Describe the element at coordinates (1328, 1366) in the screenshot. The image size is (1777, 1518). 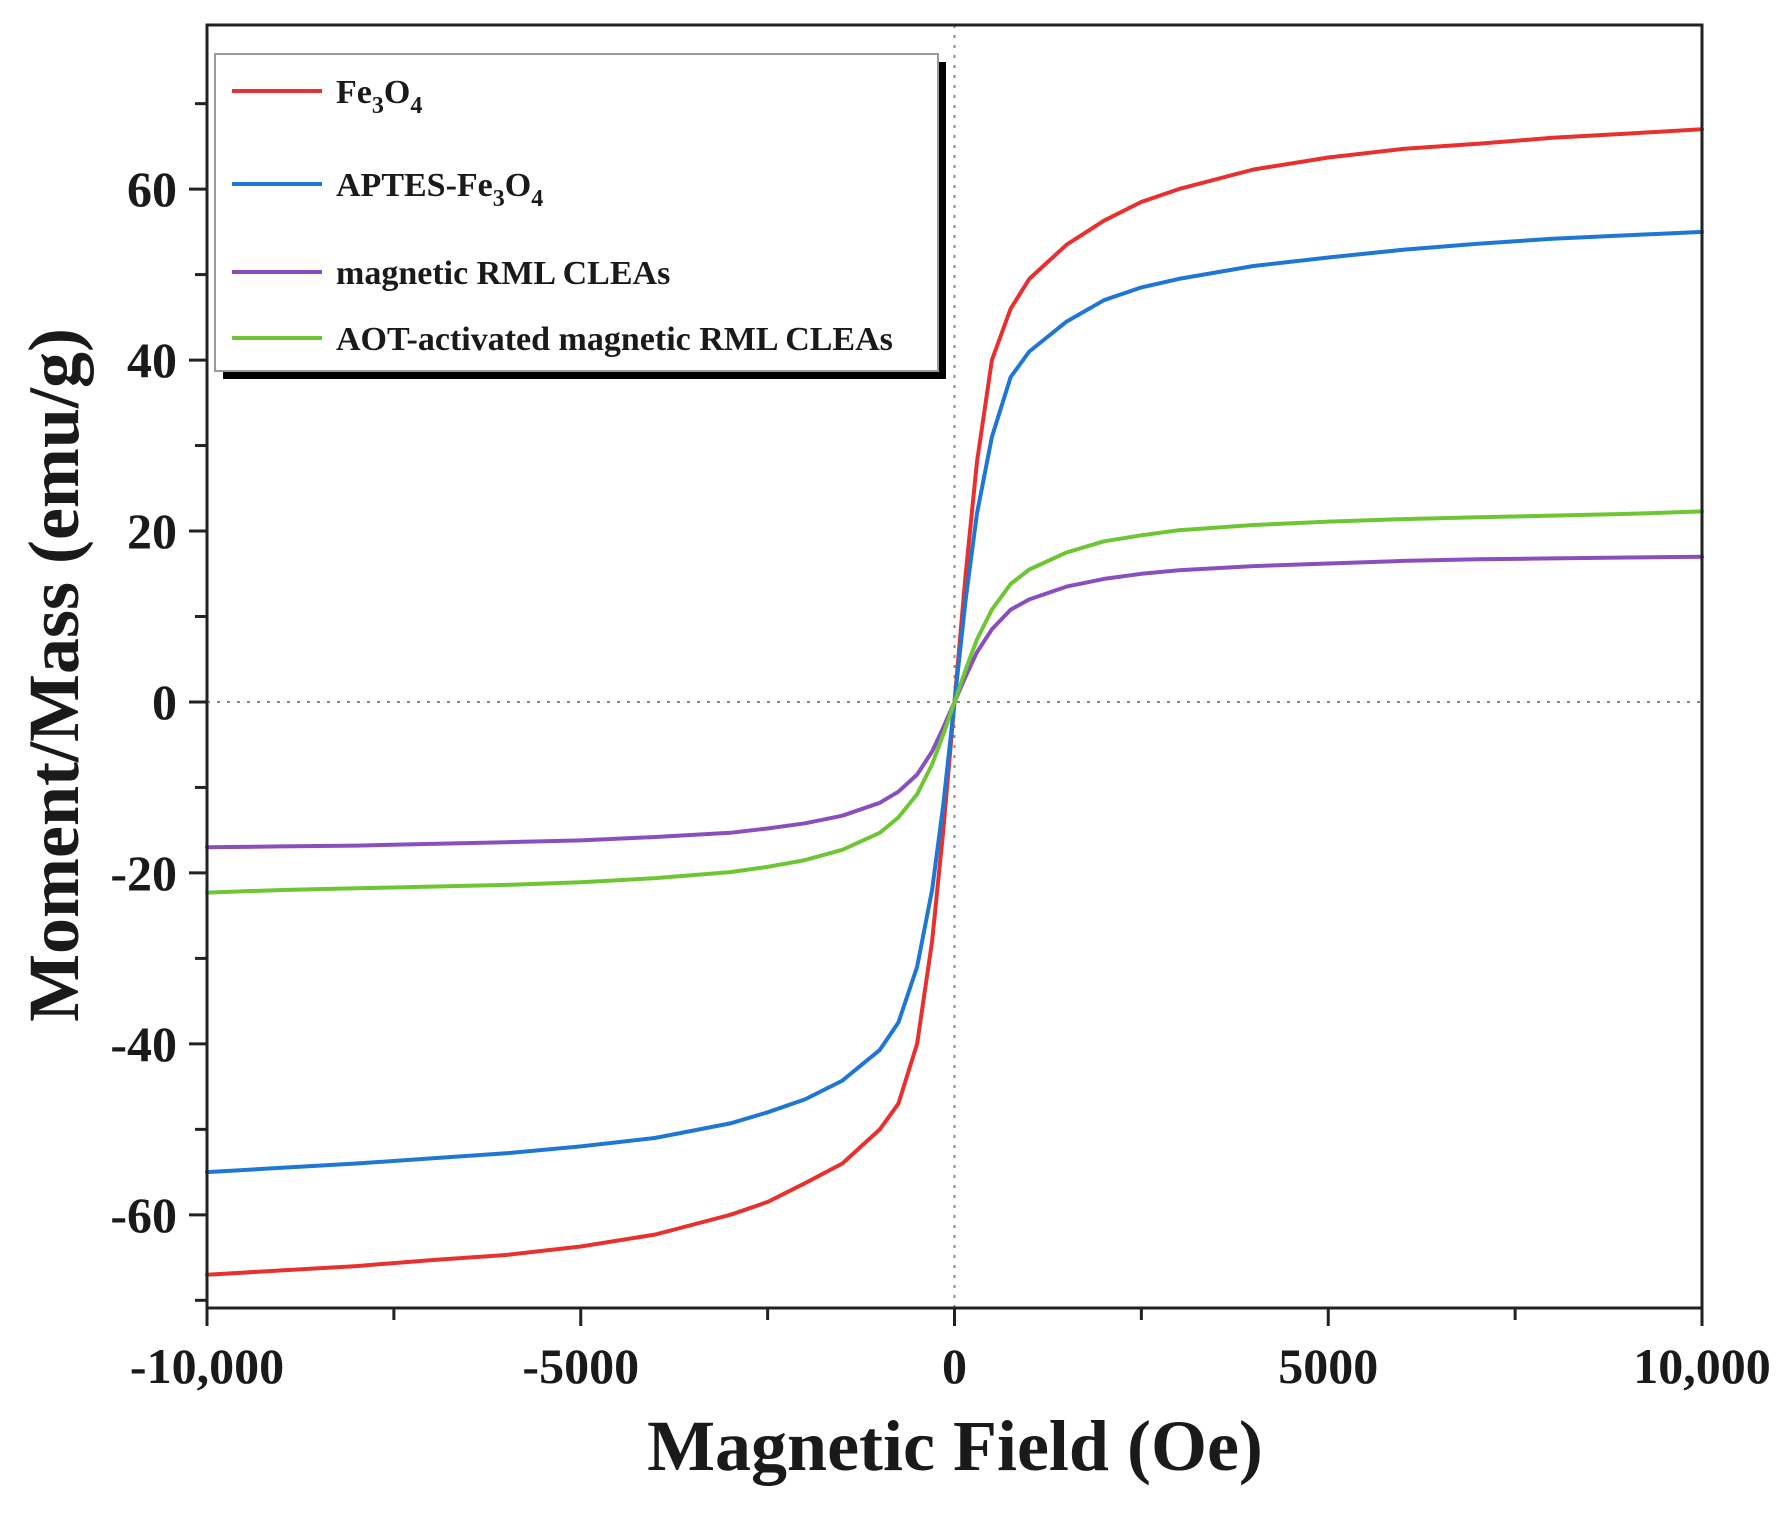
I see `x-tick-label: 5000` at that location.